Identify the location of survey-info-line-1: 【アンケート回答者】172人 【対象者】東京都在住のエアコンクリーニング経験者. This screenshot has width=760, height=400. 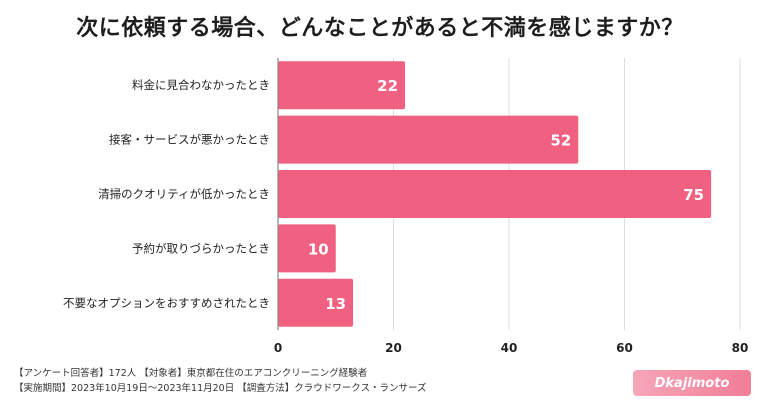
(191, 373).